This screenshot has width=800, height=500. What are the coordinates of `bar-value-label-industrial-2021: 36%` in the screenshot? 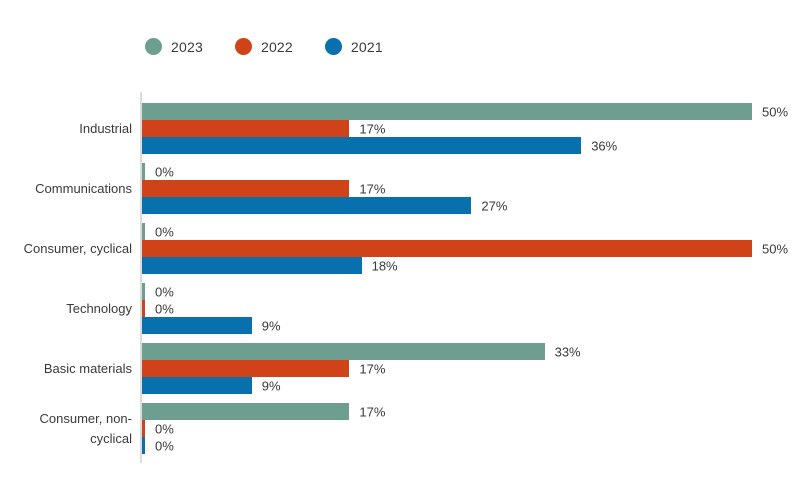 It's located at (604, 145).